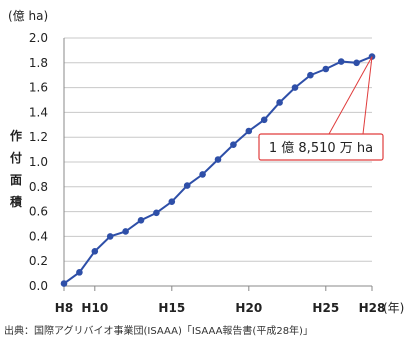 The width and height of the screenshot is (416, 340). Describe the element at coordinates (38, 112) in the screenshot. I see `y-tick-label: 1.4` at that location.